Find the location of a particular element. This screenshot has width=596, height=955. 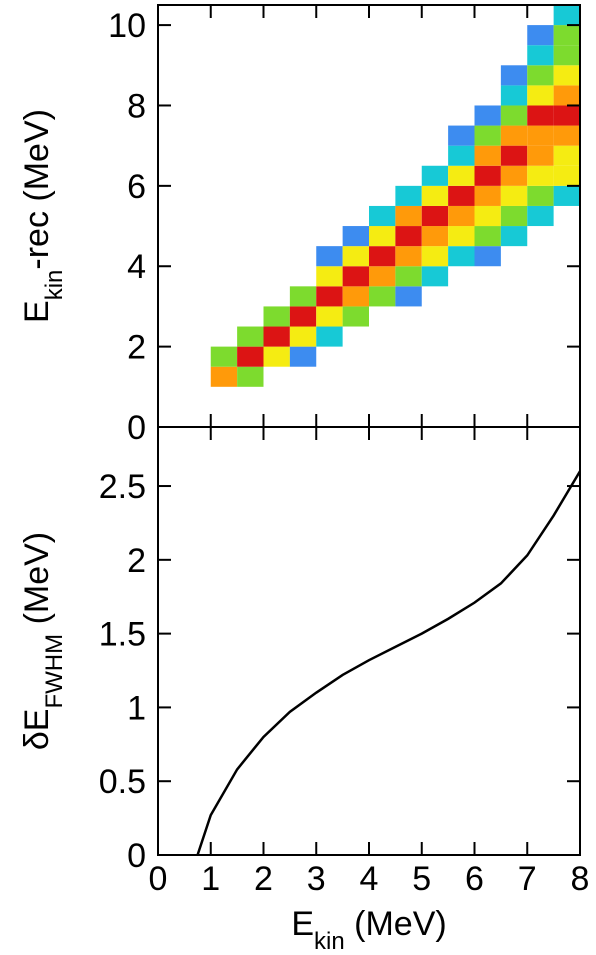

x-tick-label: 1 is located at coordinates (210, 879).